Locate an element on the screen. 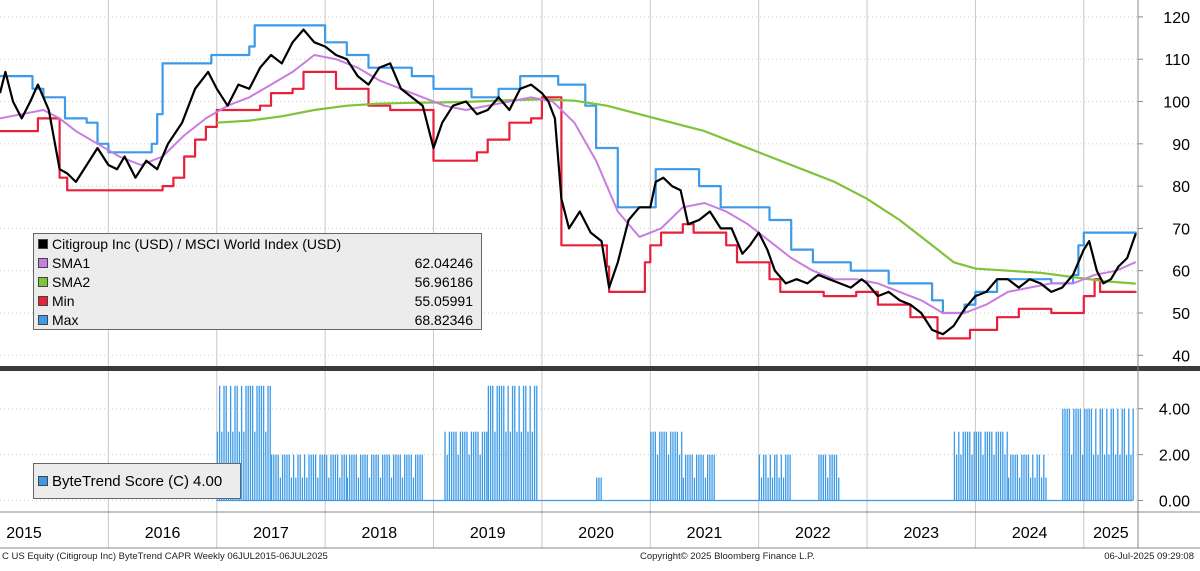 The height and width of the screenshot is (571, 1200). year-label: 2023 is located at coordinates (921, 533).